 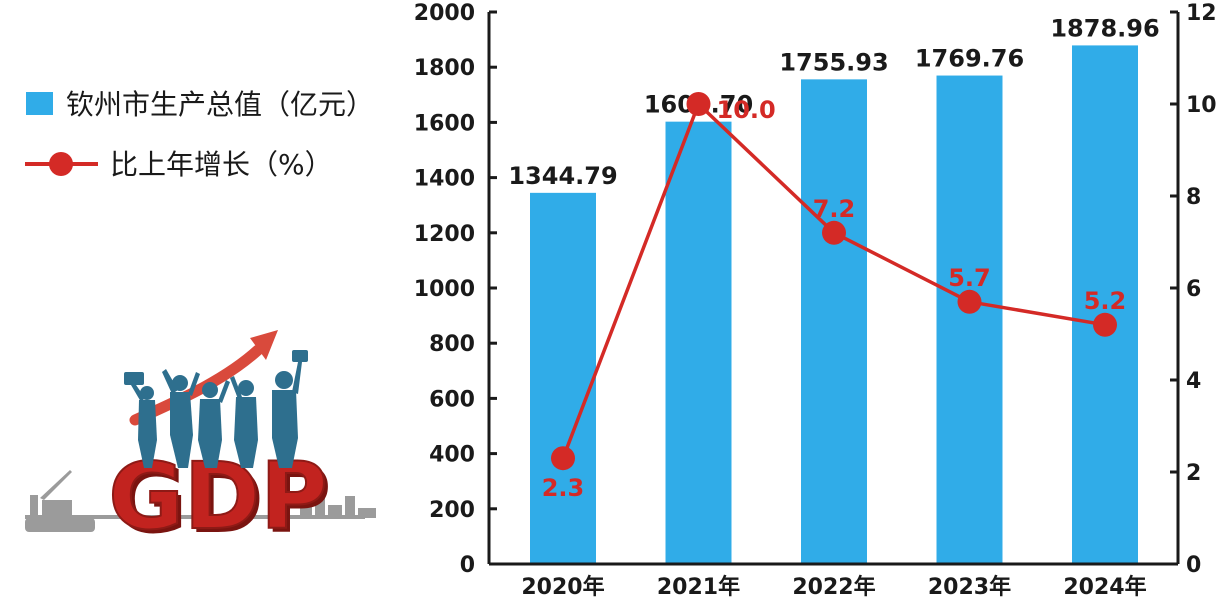 What do you see at coordinates (1201, 13) in the screenshot?
I see `right-tick-label: 12` at bounding box center [1201, 13].